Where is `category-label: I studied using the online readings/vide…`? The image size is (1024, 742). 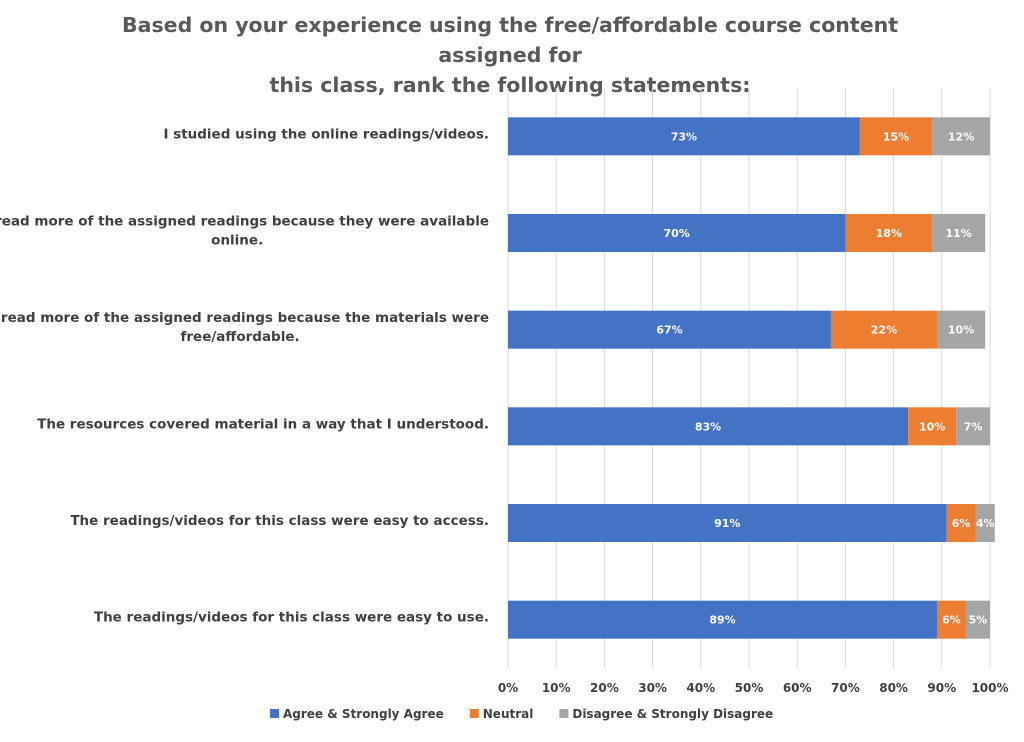 category-label: I studied using the online readings/vide… is located at coordinates (326, 134).